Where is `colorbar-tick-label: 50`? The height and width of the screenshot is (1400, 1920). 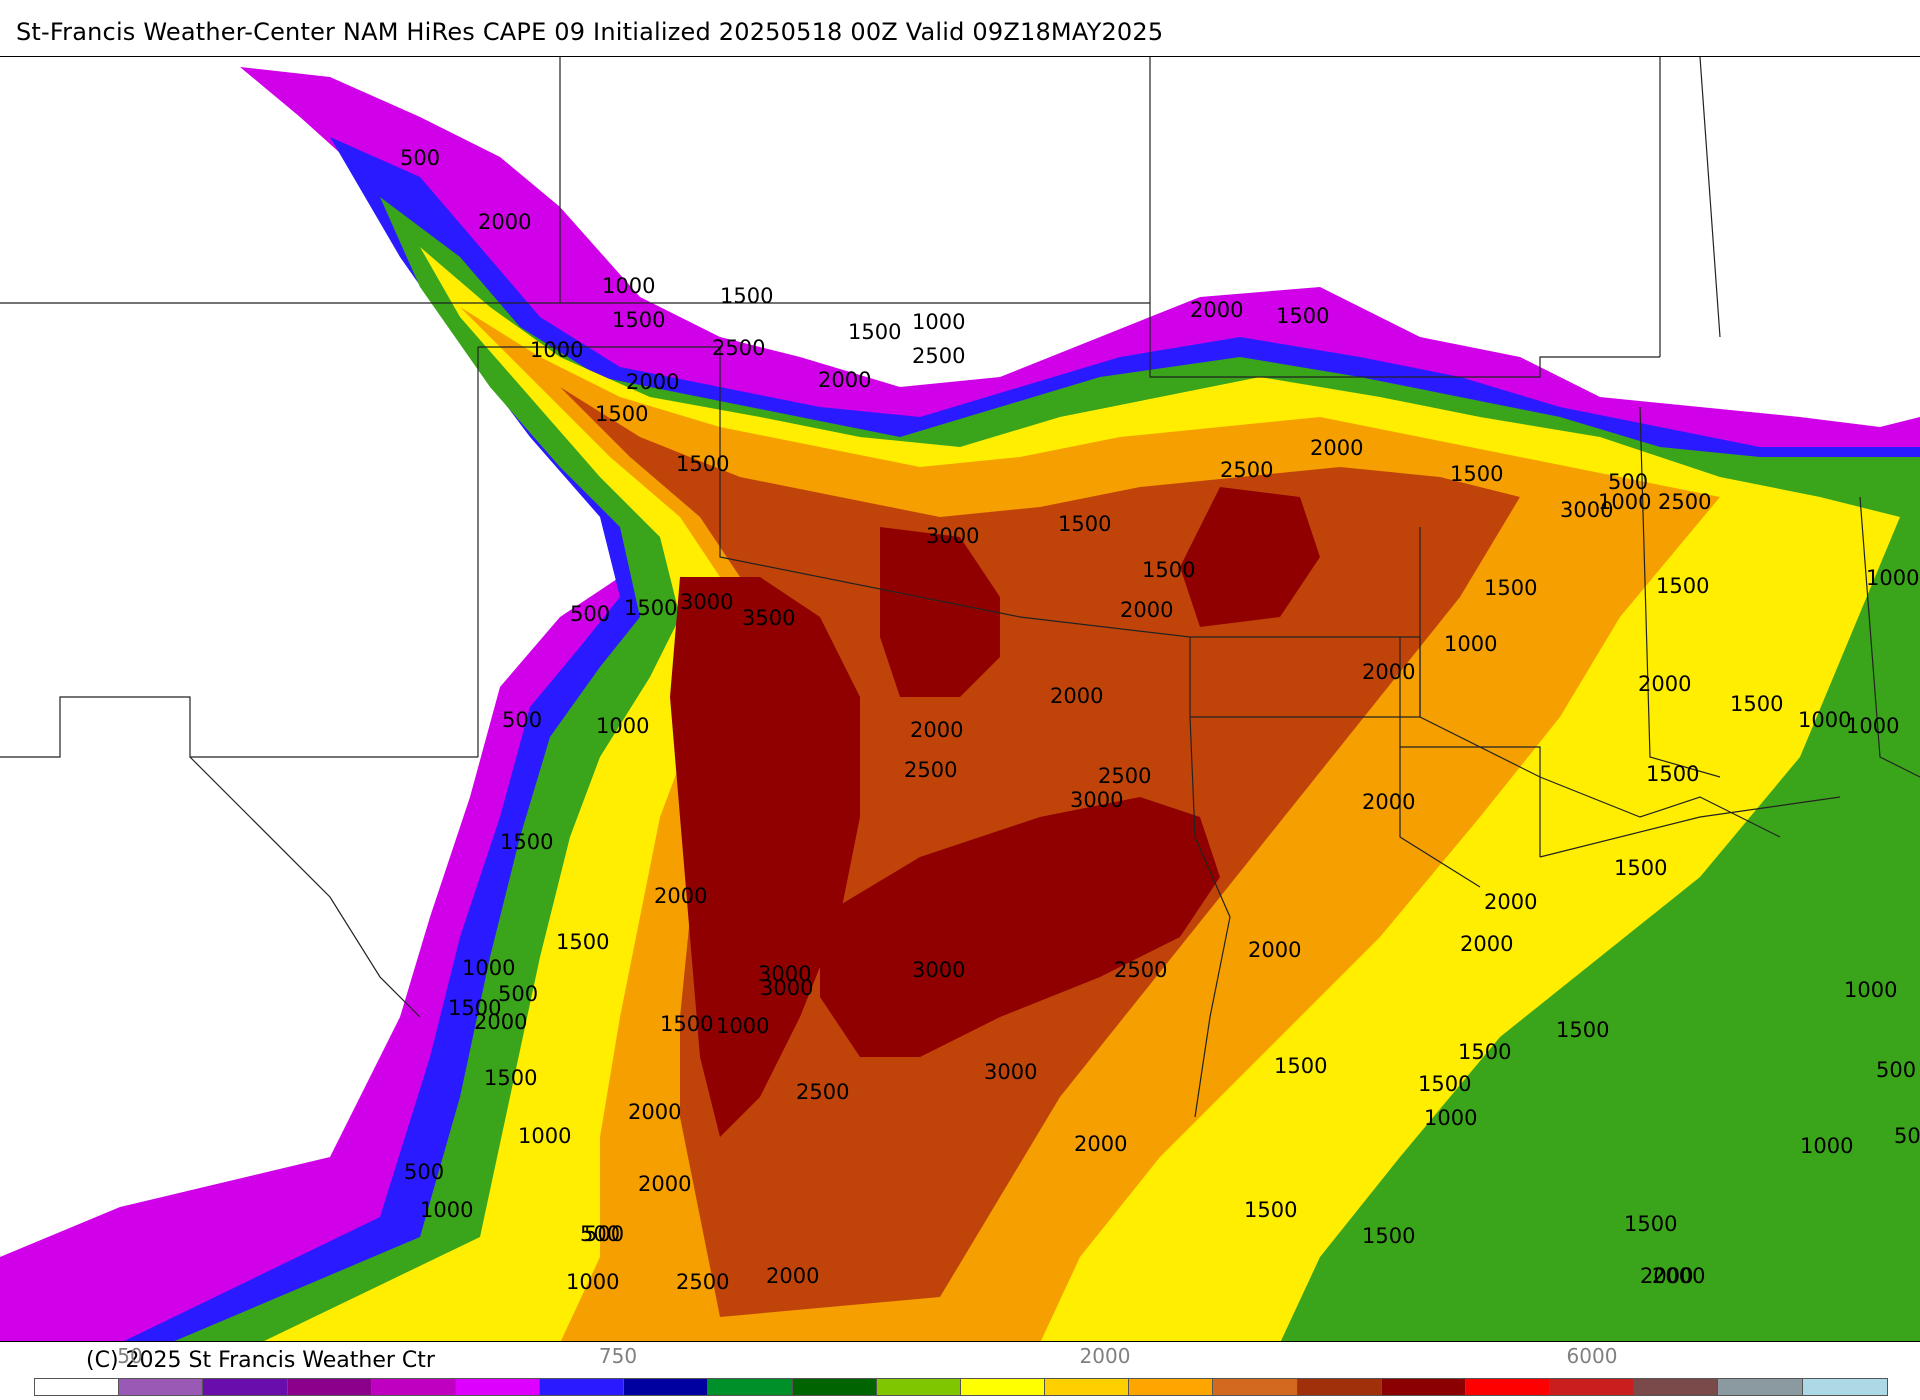 colorbar-tick-label: 50 is located at coordinates (130, 1356).